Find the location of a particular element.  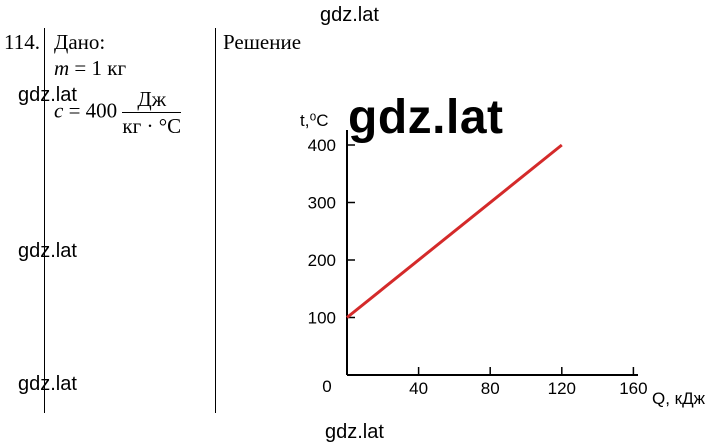

watermark-bottom: gdz.lat is located at coordinates (354, 432).